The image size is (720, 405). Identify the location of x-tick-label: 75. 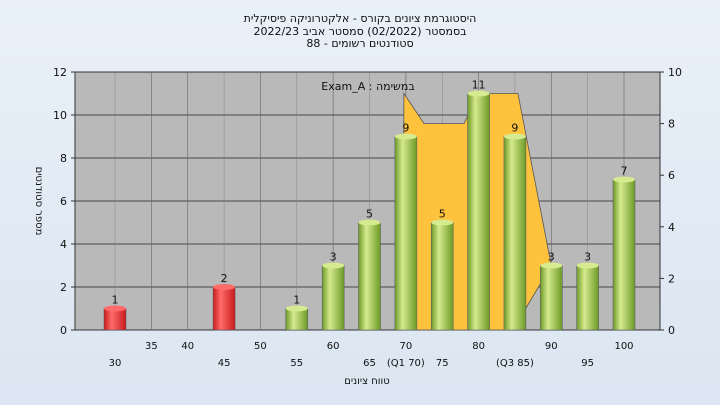
(442, 363).